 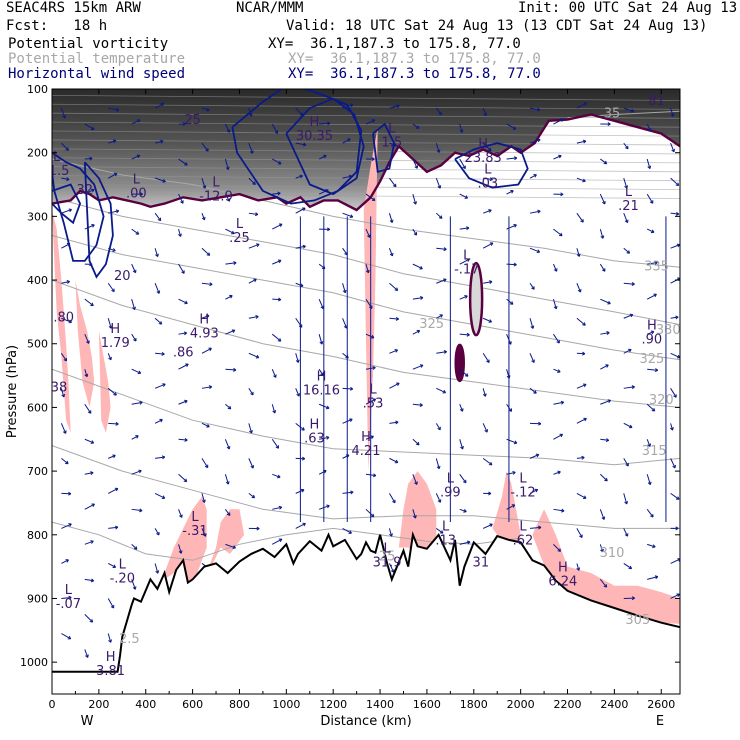 What do you see at coordinates (387, 556) in the screenshot?
I see `theta-label: 25` at bounding box center [387, 556].